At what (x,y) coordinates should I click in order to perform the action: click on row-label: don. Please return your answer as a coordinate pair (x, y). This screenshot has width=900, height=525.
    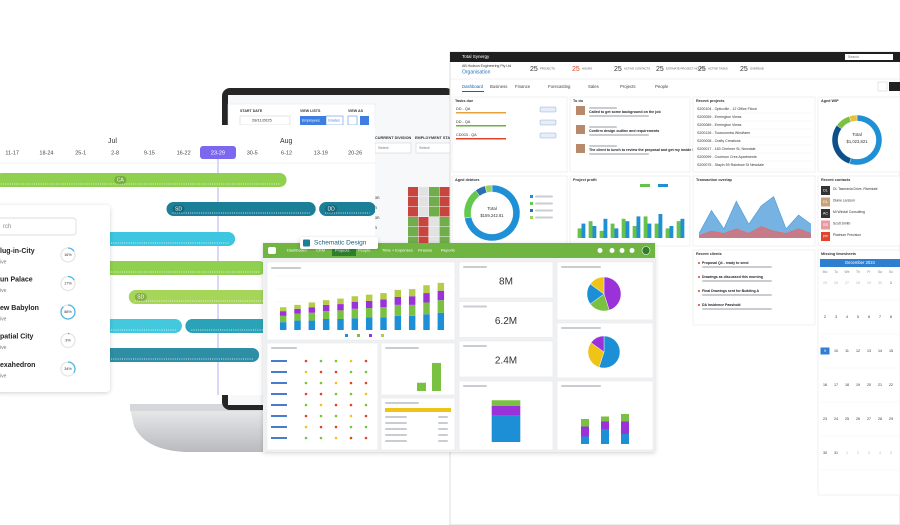
    Looking at the image, I should click on (376, 217).